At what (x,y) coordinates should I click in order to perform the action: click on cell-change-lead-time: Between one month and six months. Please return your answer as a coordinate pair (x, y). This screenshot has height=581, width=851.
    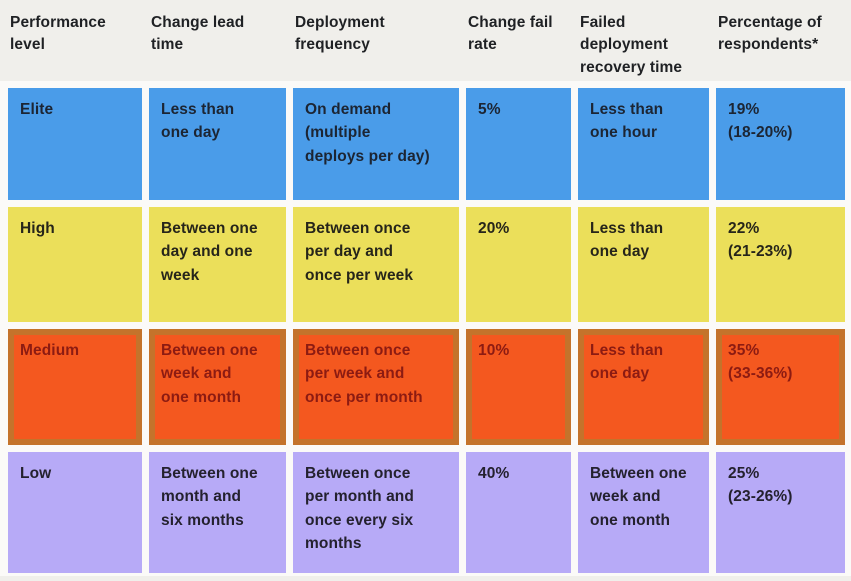
    Looking at the image, I should click on (217, 512).